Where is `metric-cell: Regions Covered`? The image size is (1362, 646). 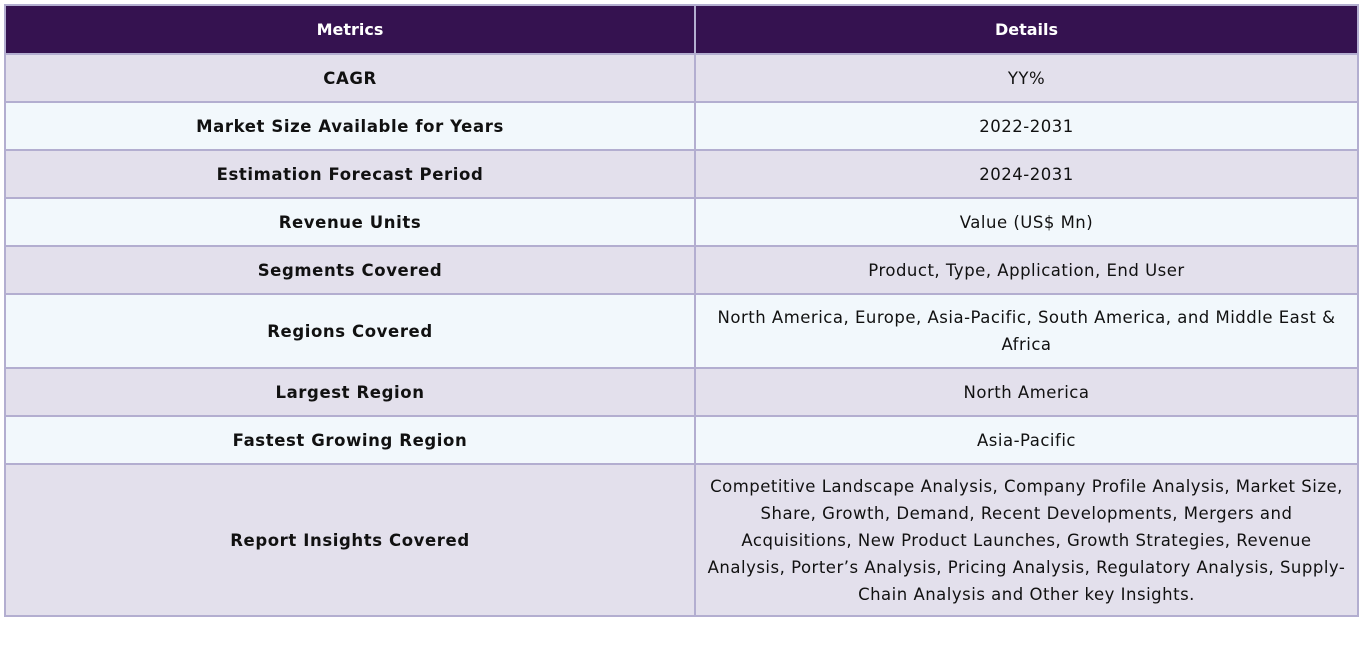
metric-cell: Regions Covered is located at coordinates (350, 331).